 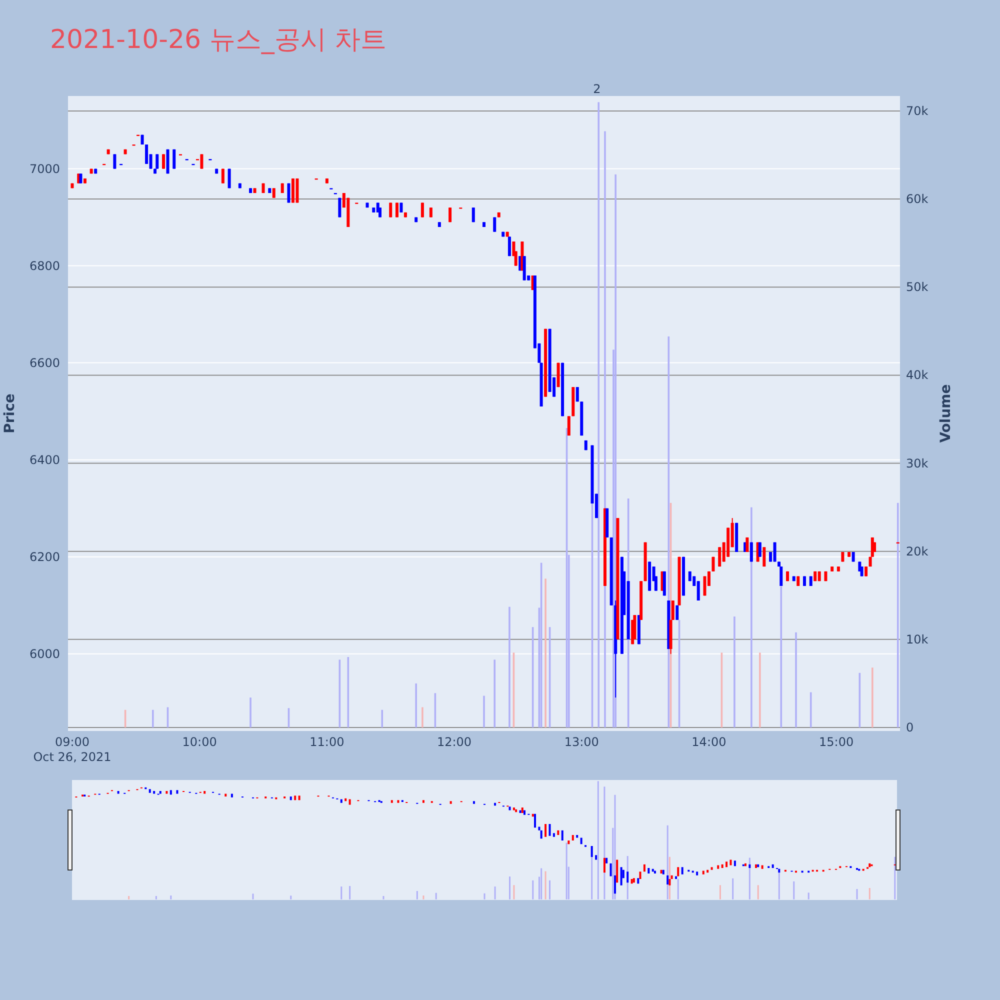 What do you see at coordinates (44, 363) in the screenshot?
I see `y-tick-label: 6600` at bounding box center [44, 363].